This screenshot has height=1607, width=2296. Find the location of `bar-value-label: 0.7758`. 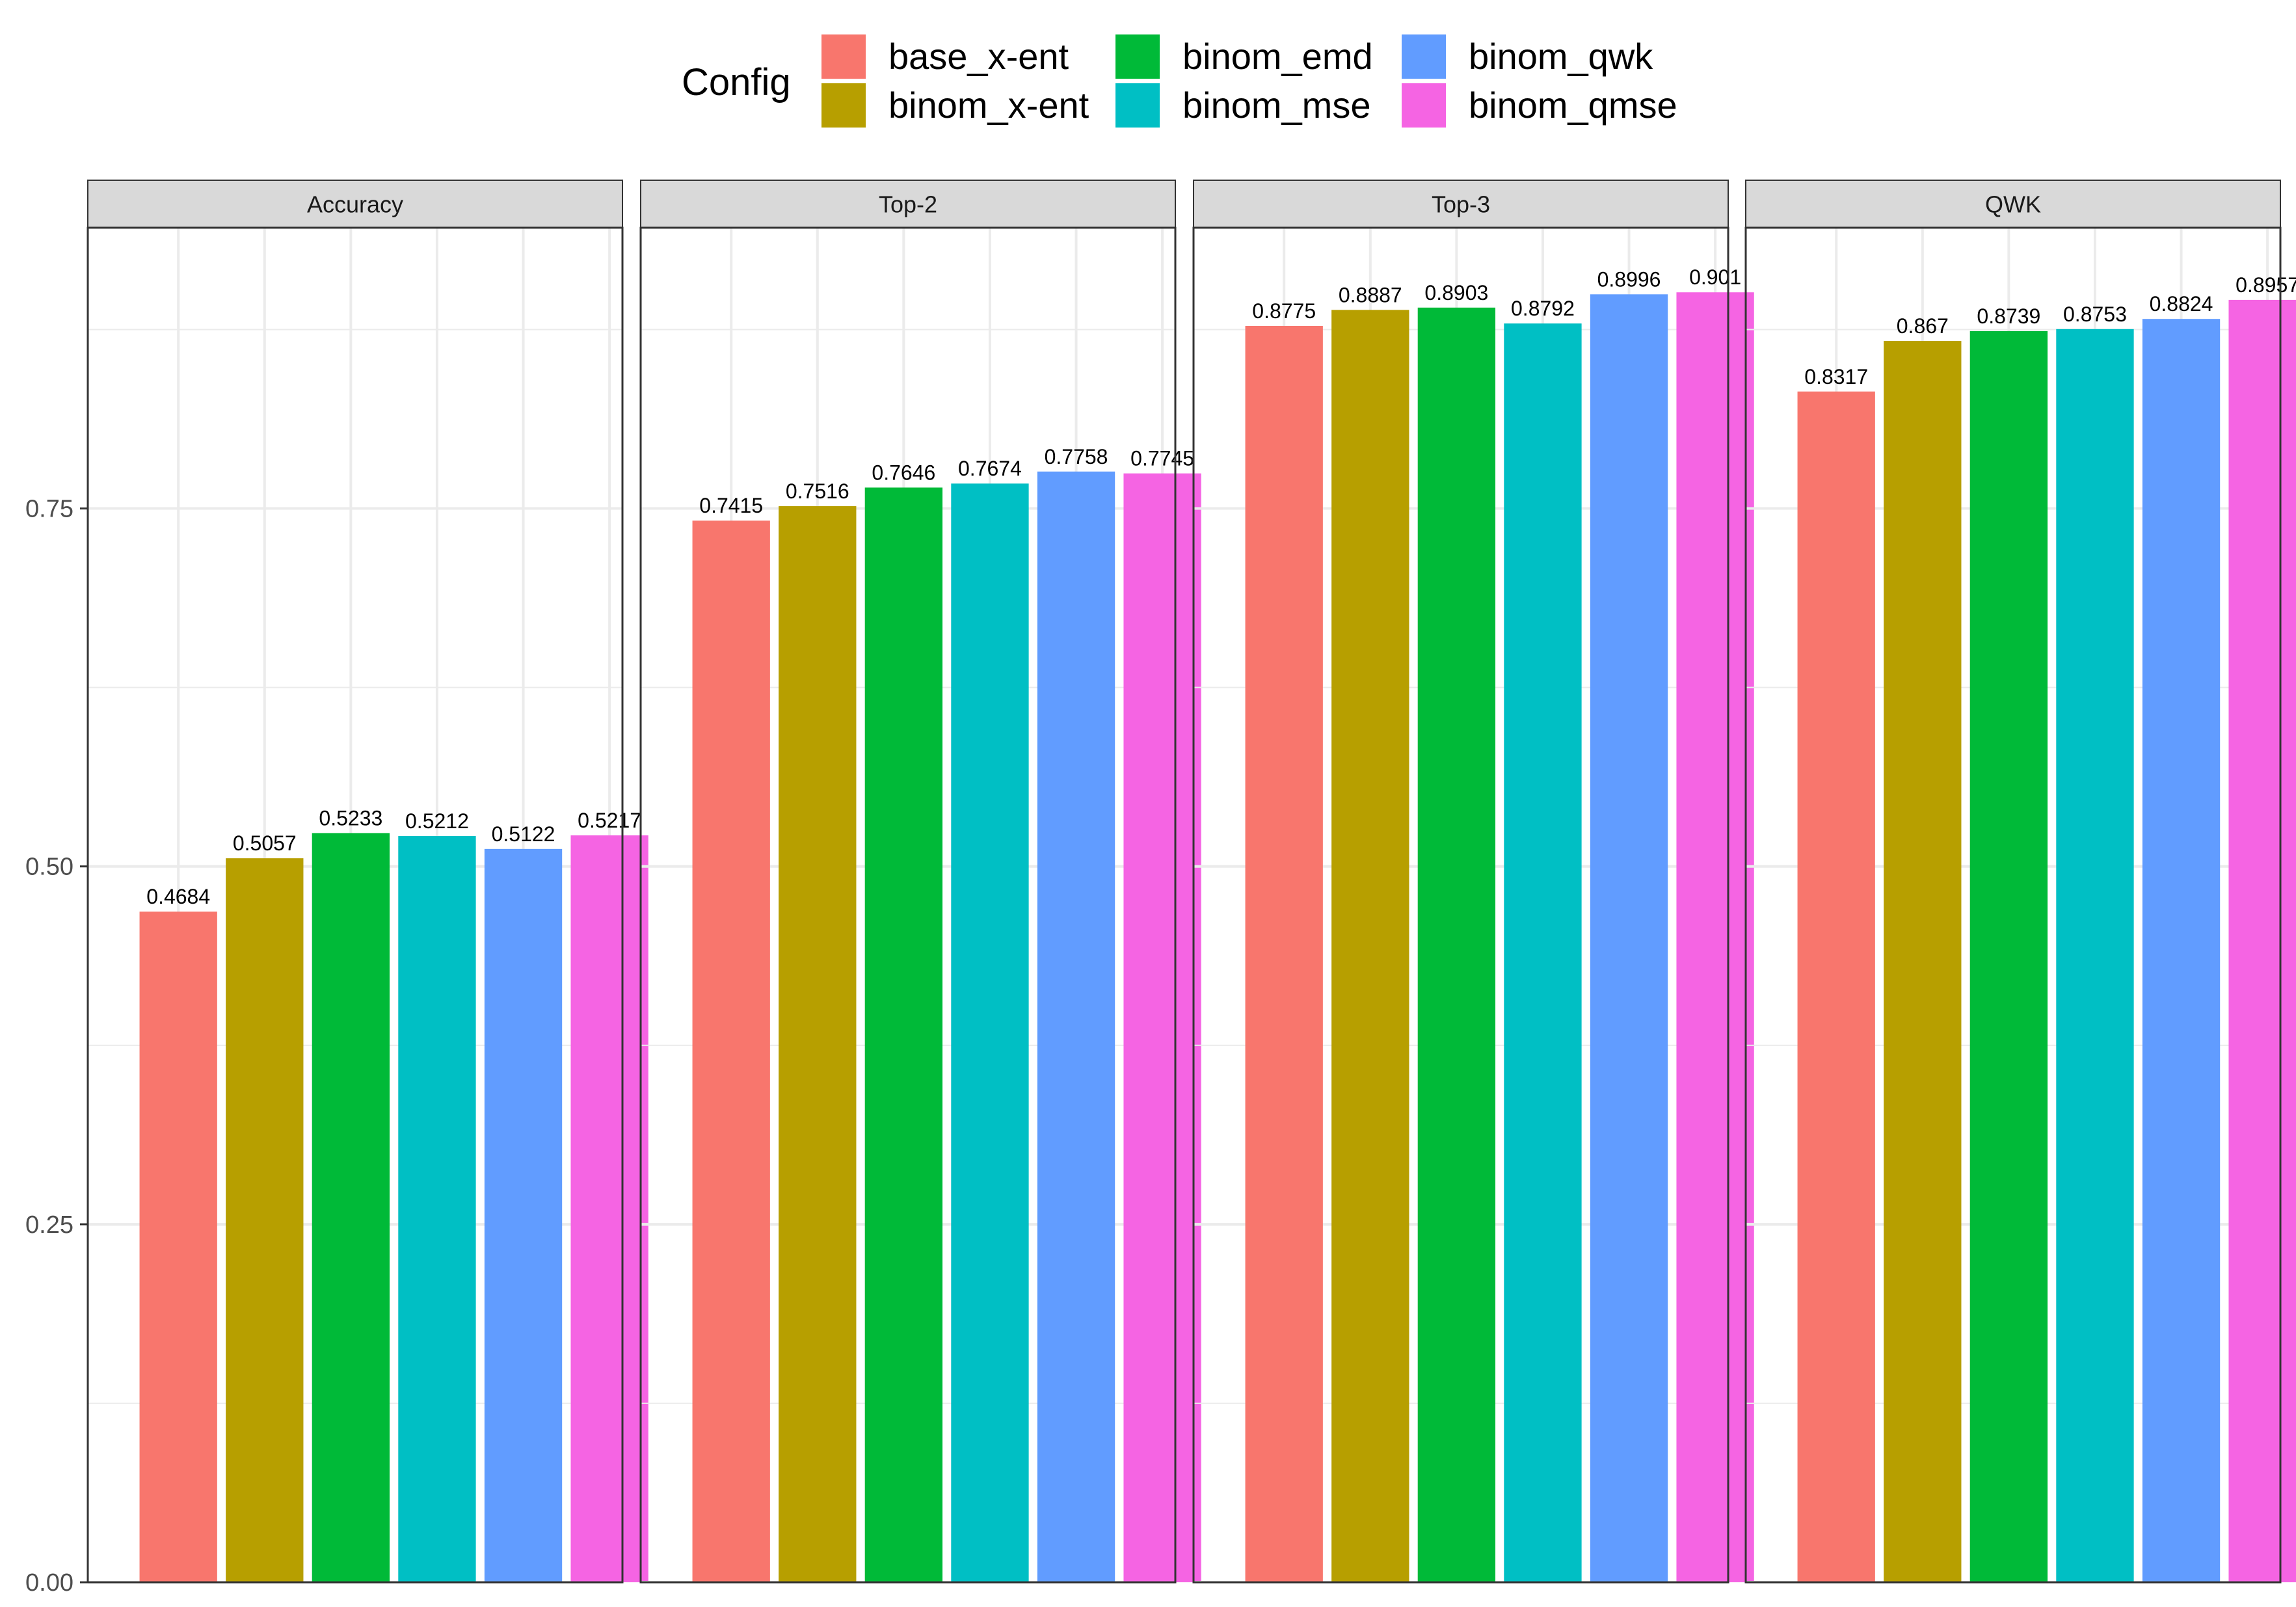

bar-value-label: 0.7758 is located at coordinates (1076, 456).